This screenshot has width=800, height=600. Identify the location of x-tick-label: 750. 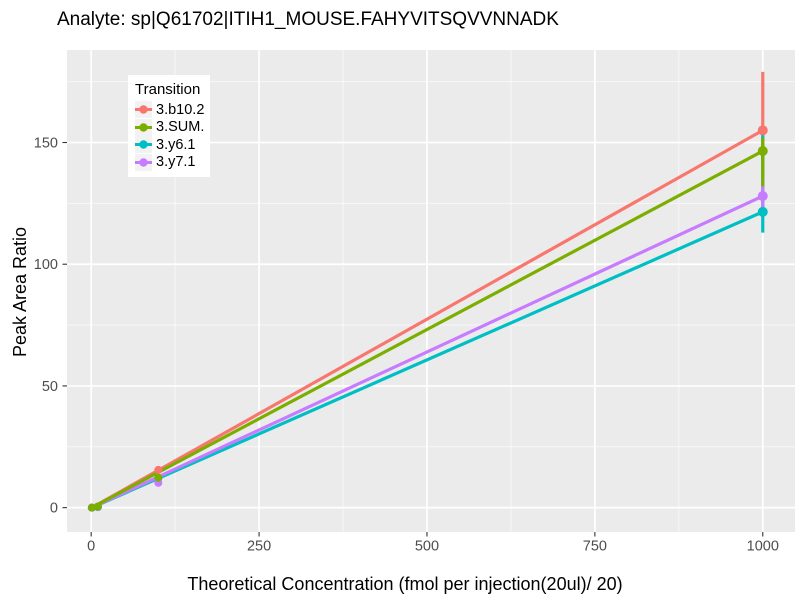
(595, 547).